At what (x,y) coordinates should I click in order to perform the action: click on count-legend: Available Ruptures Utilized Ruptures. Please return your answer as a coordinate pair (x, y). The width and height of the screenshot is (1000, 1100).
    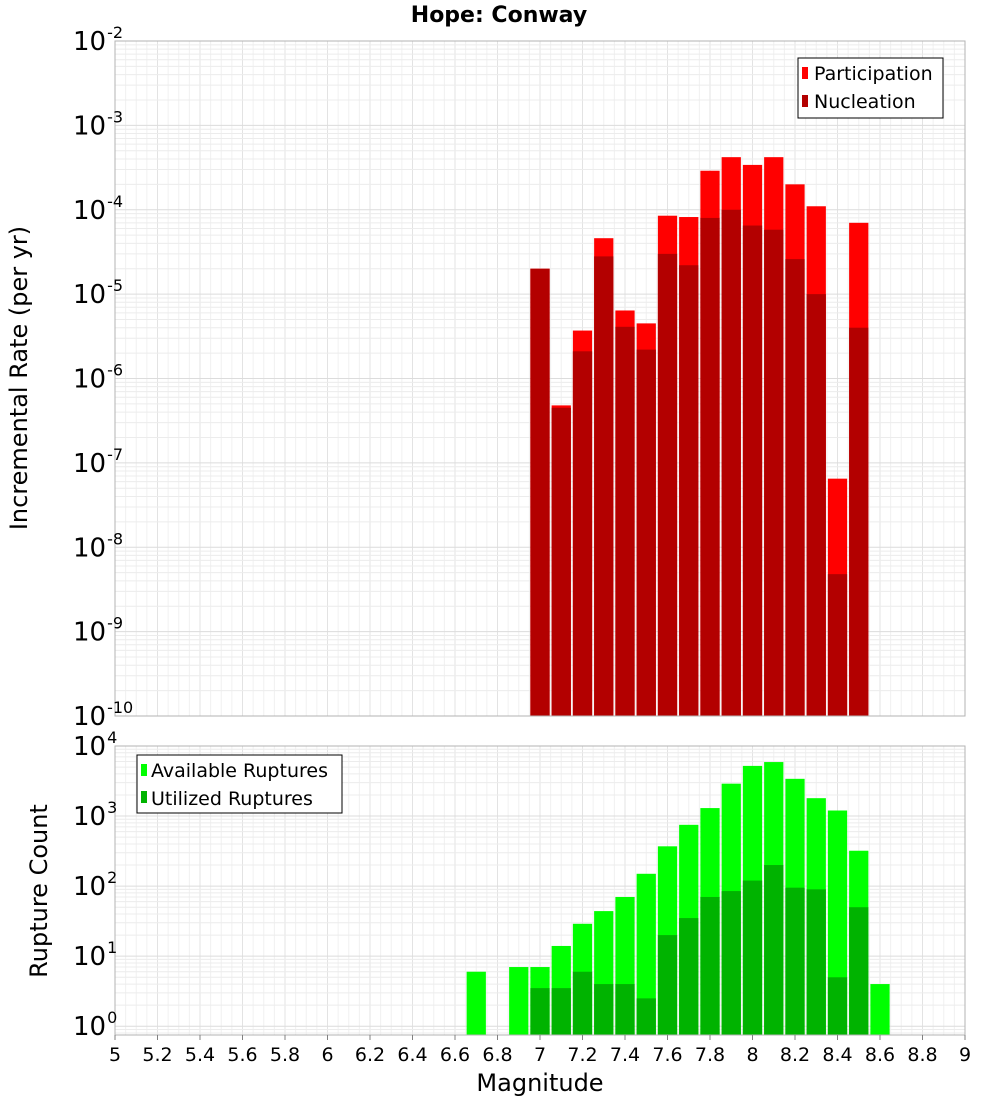
    Looking at the image, I should click on (239, 784).